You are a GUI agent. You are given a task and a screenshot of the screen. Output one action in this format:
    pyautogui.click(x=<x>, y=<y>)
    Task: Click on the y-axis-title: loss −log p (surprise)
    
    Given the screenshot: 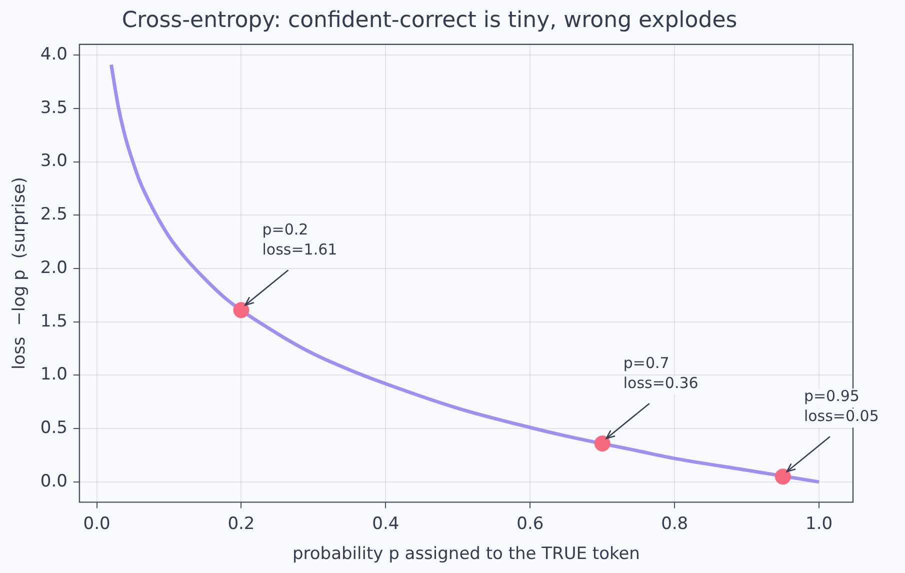 What is the action you would take?
    pyautogui.click(x=20, y=273)
    